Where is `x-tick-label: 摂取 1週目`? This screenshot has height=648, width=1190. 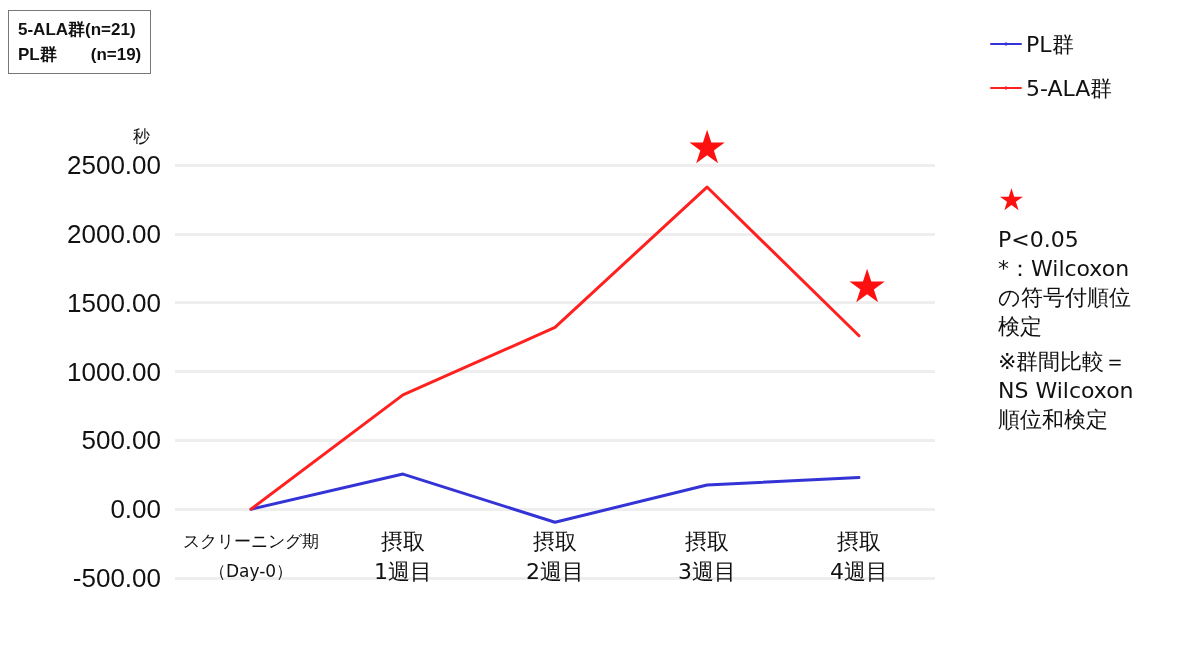
x-tick-label: 摂取 1週目 is located at coordinates (403, 556).